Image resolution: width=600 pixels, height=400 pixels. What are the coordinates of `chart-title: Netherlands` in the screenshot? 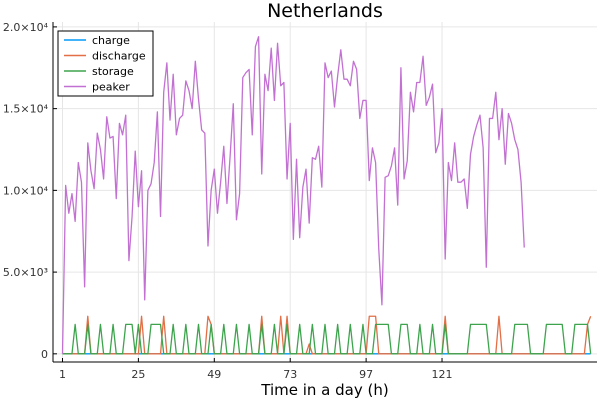 It's located at (325, 11).